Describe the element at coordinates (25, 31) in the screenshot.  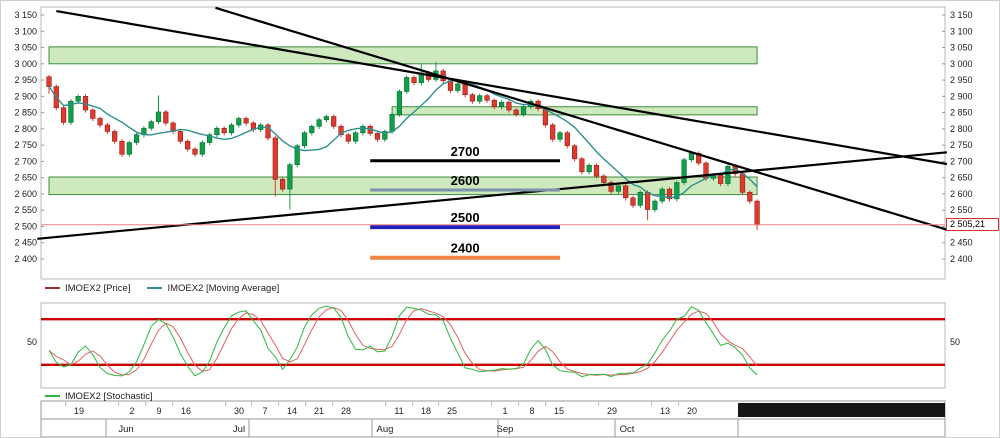
I see `price-axis-label-left: 3 100` at that location.